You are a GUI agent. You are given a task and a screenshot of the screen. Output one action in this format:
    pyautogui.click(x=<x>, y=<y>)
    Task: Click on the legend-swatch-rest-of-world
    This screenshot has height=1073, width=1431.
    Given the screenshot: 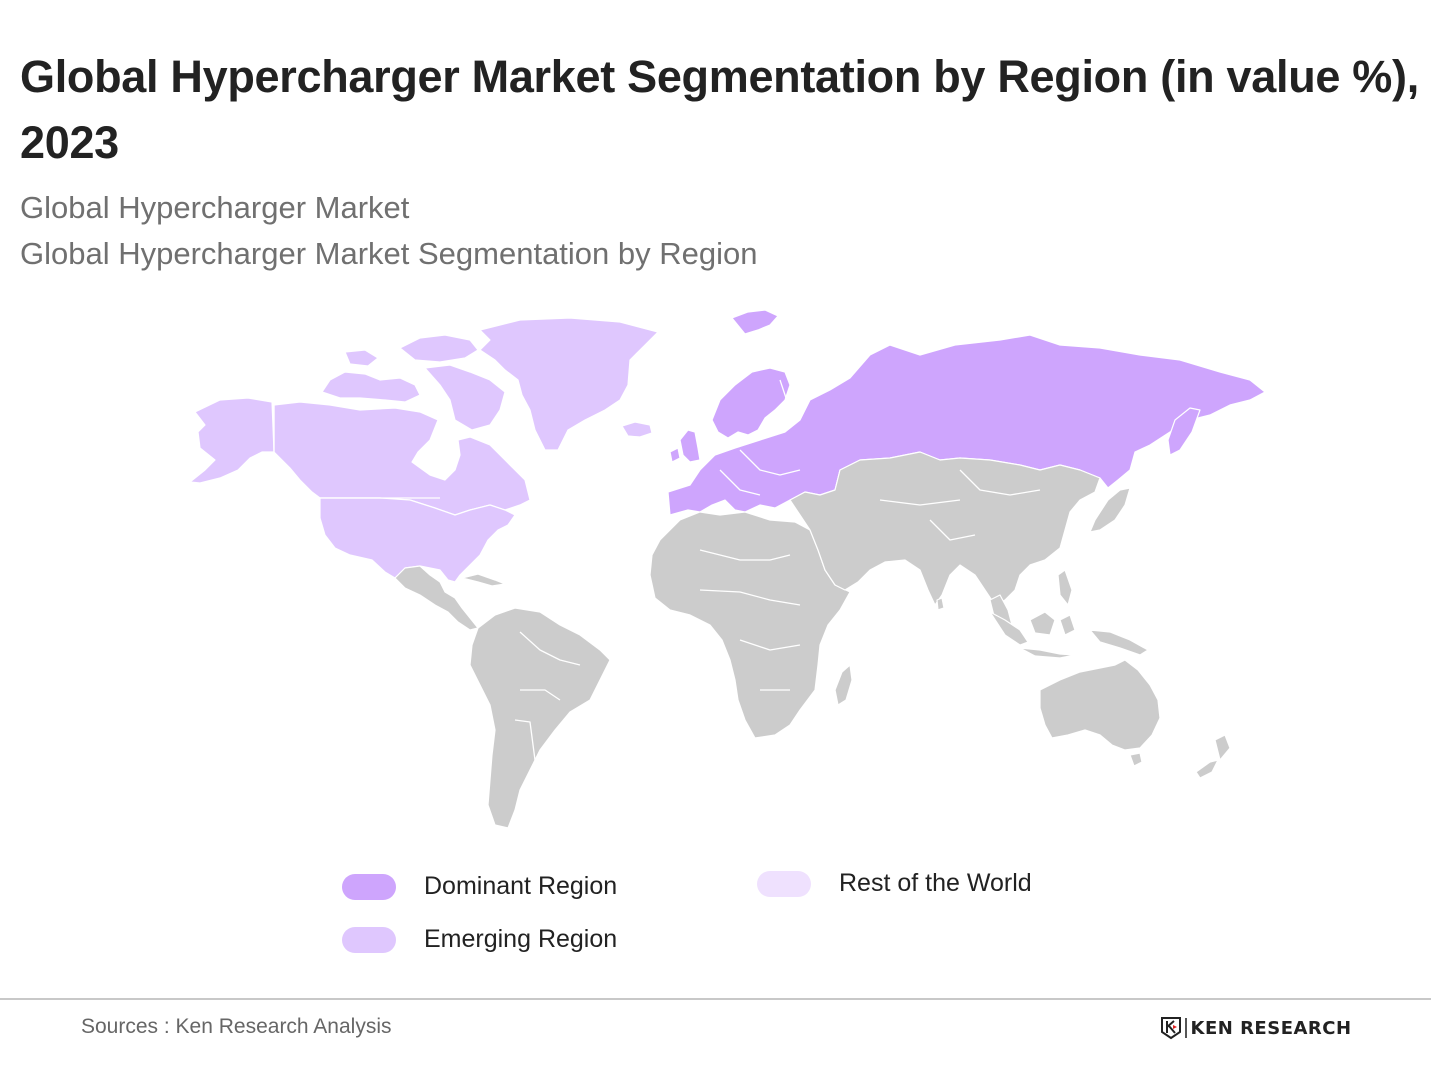 What is the action you would take?
    pyautogui.click(x=784, y=883)
    